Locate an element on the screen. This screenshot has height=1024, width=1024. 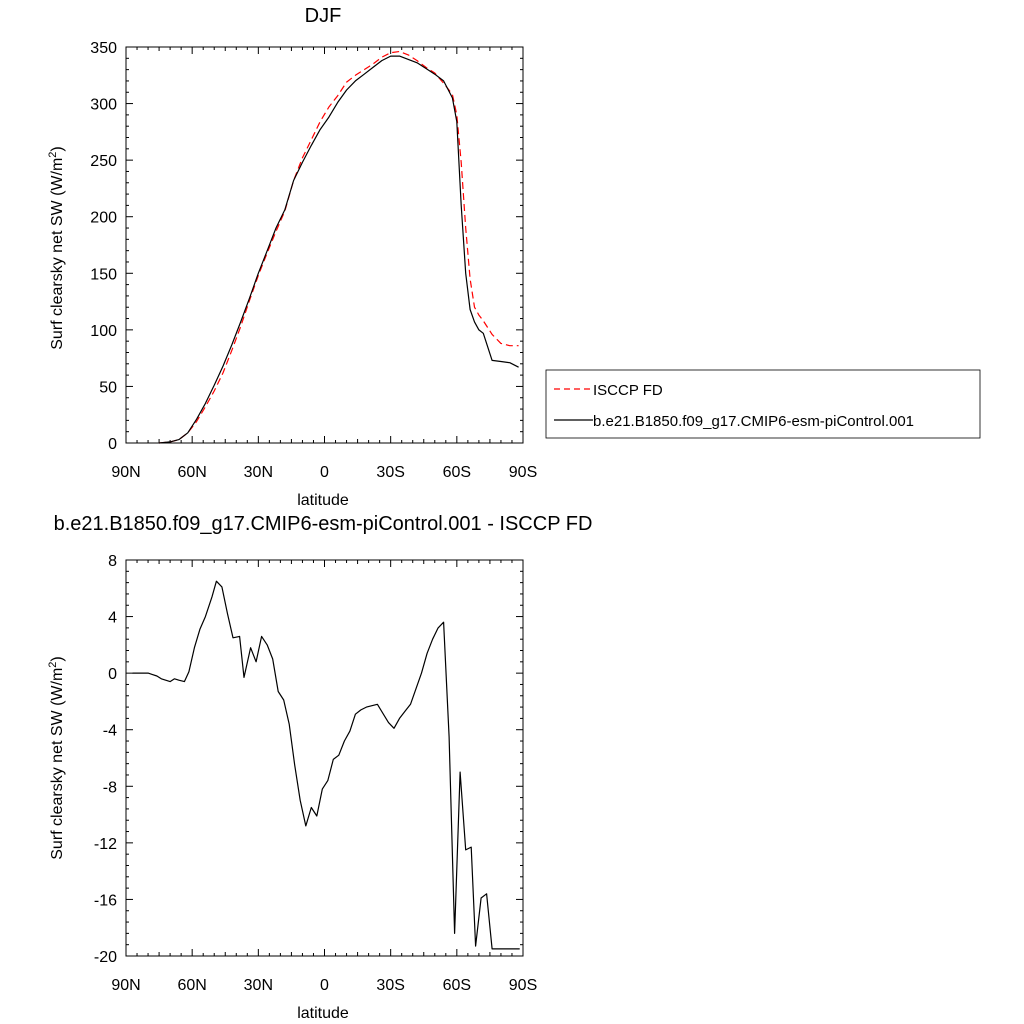
top-series-line-isccp is located at coordinates (339, 247).